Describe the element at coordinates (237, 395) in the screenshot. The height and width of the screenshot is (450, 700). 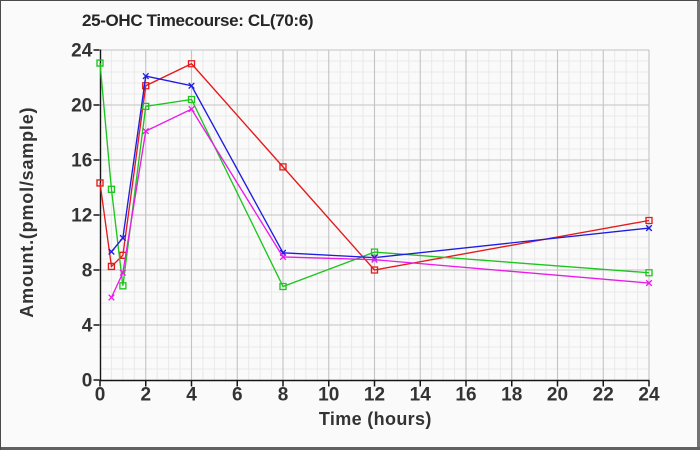
I see `svg-text: 6` at that location.